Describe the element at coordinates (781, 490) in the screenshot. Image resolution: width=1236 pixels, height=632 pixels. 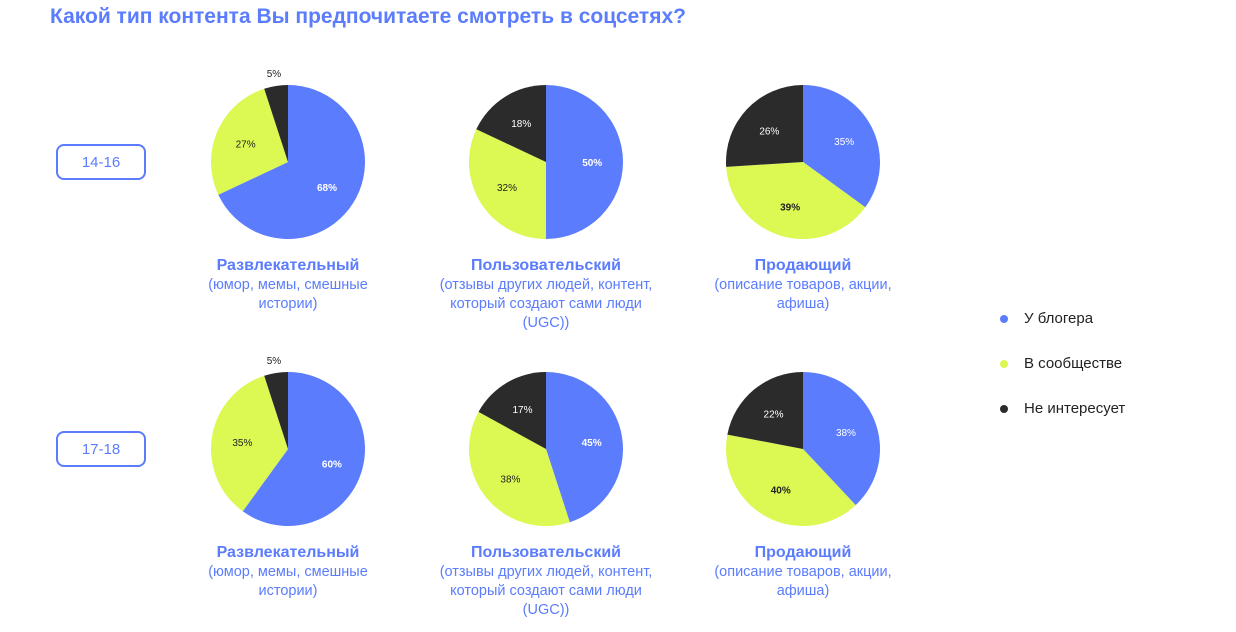
I see `data-label: 40%` at that location.